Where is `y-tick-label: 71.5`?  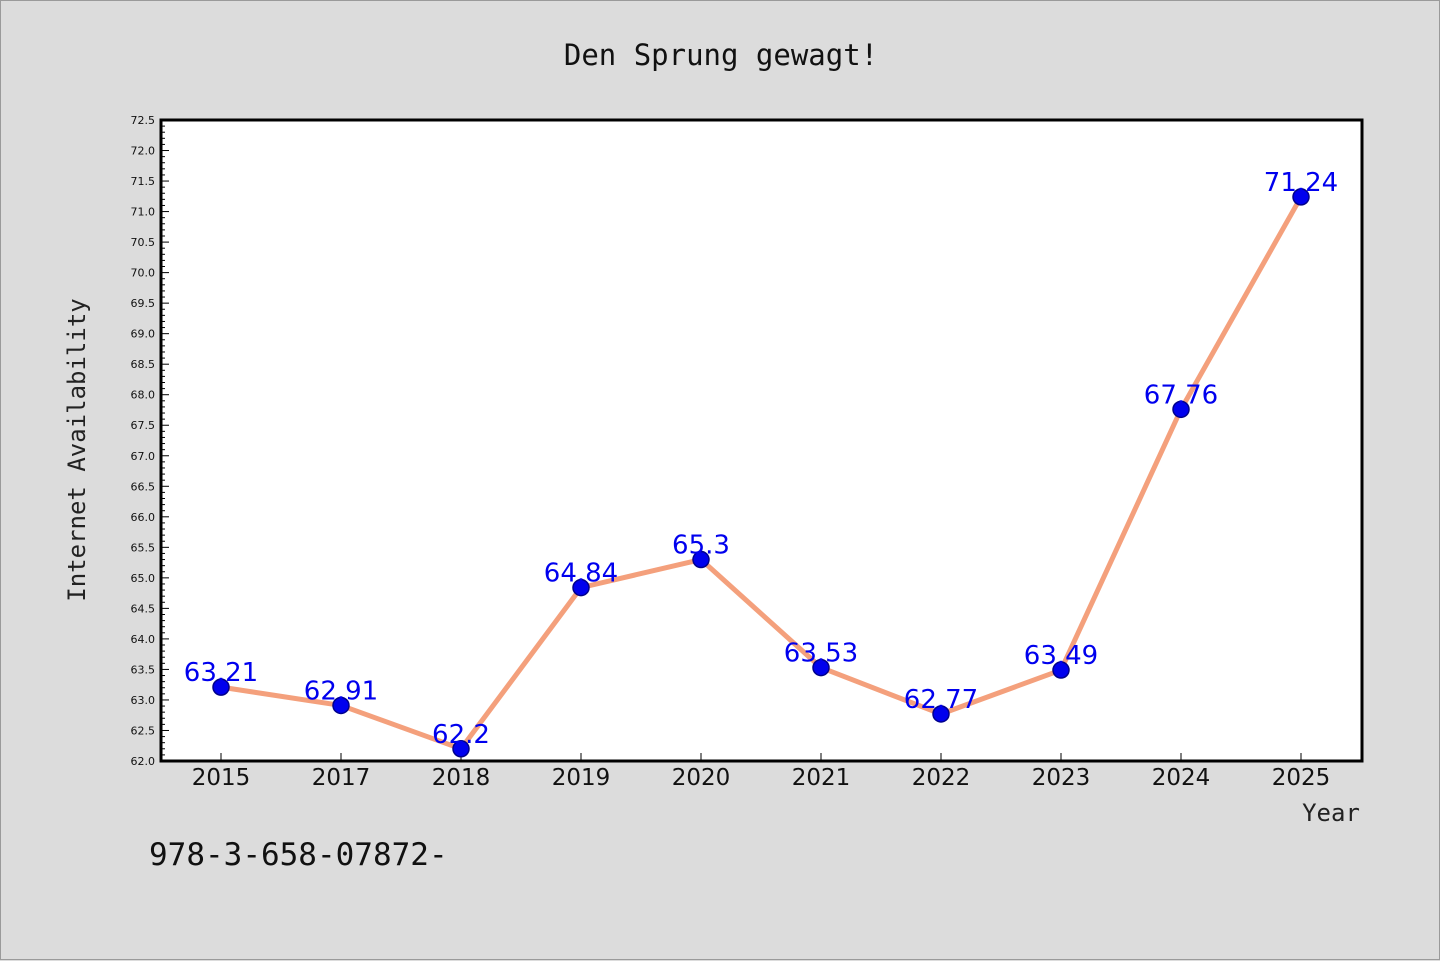
y-tick-label: 71.5 is located at coordinates (143, 181).